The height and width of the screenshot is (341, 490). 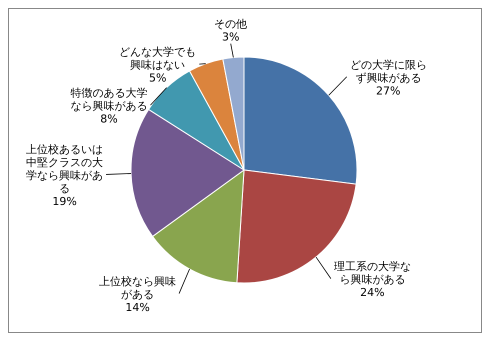 What do you see at coordinates (64, 201) in the screenshot?
I see `data-label: 19%` at bounding box center [64, 201].